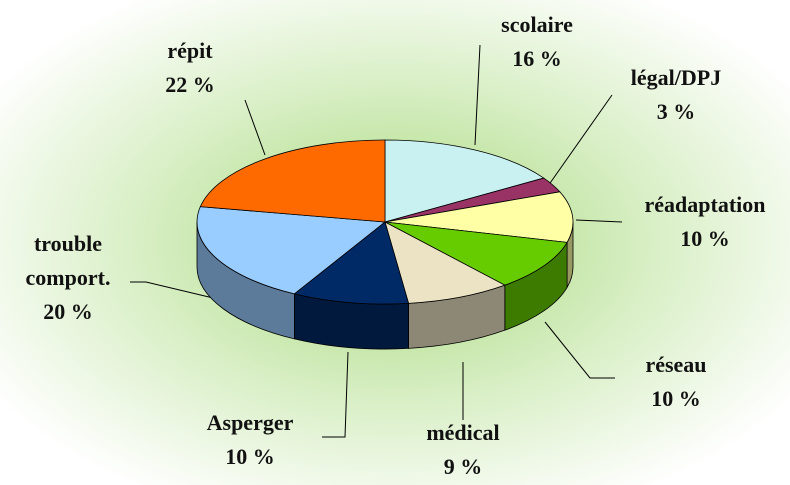 This screenshot has width=790, height=485. I want to click on data-label: scolaire 16 %, so click(537, 42).